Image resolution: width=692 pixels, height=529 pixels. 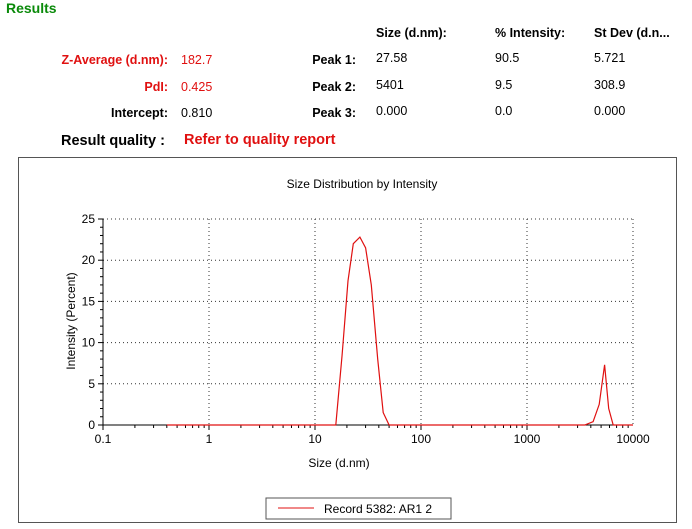 What do you see at coordinates (421, 439) in the screenshot?
I see `x-tick-label: 100` at bounding box center [421, 439].